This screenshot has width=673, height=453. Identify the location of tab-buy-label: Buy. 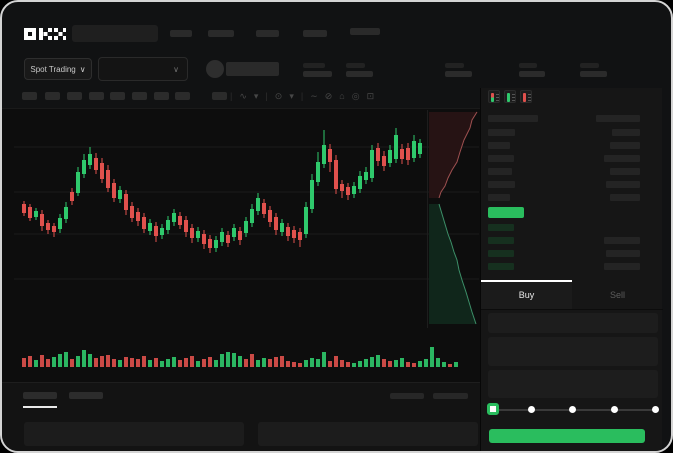
(526, 294).